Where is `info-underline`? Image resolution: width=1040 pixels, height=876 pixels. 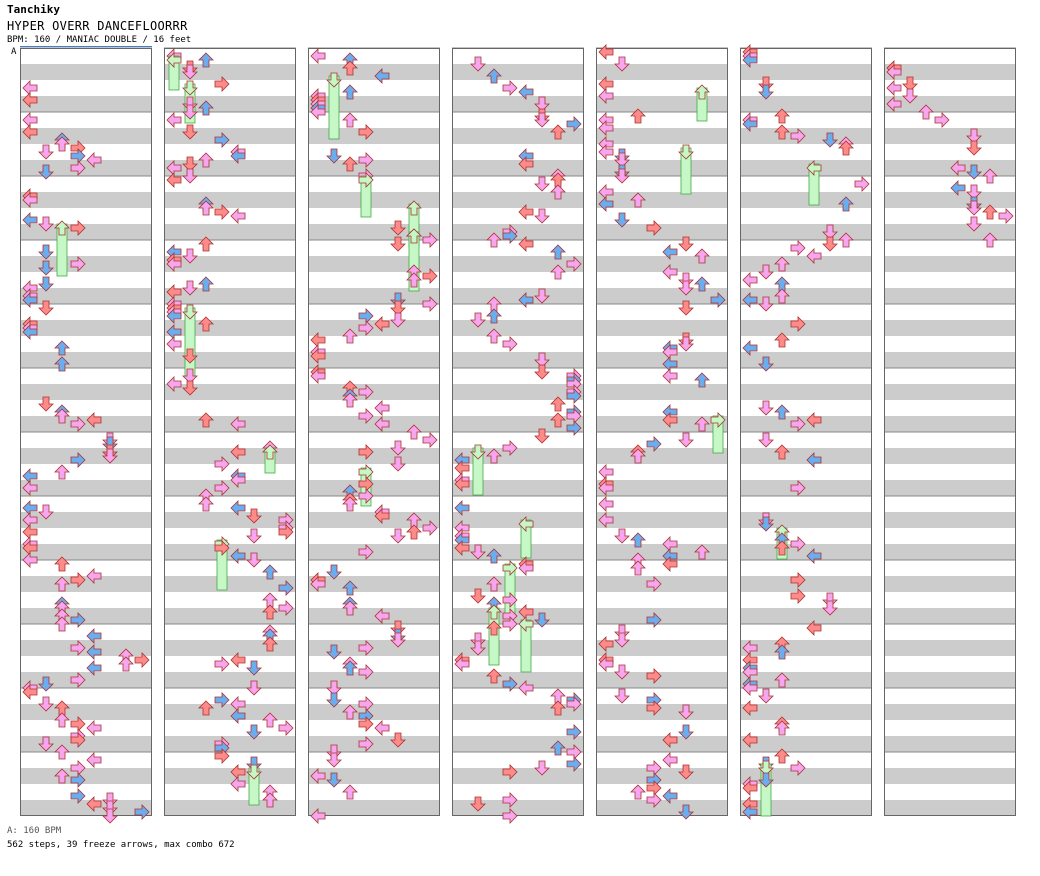 info-underline is located at coordinates (86, 46).